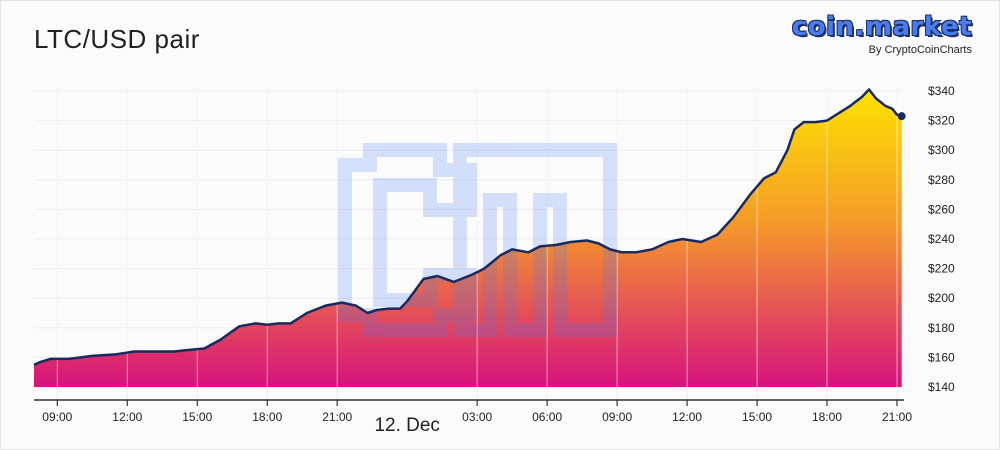 Image resolution: width=1000 pixels, height=450 pixels. What do you see at coordinates (117, 39) in the screenshot?
I see `chart-title: LTC/USD pair` at bounding box center [117, 39].